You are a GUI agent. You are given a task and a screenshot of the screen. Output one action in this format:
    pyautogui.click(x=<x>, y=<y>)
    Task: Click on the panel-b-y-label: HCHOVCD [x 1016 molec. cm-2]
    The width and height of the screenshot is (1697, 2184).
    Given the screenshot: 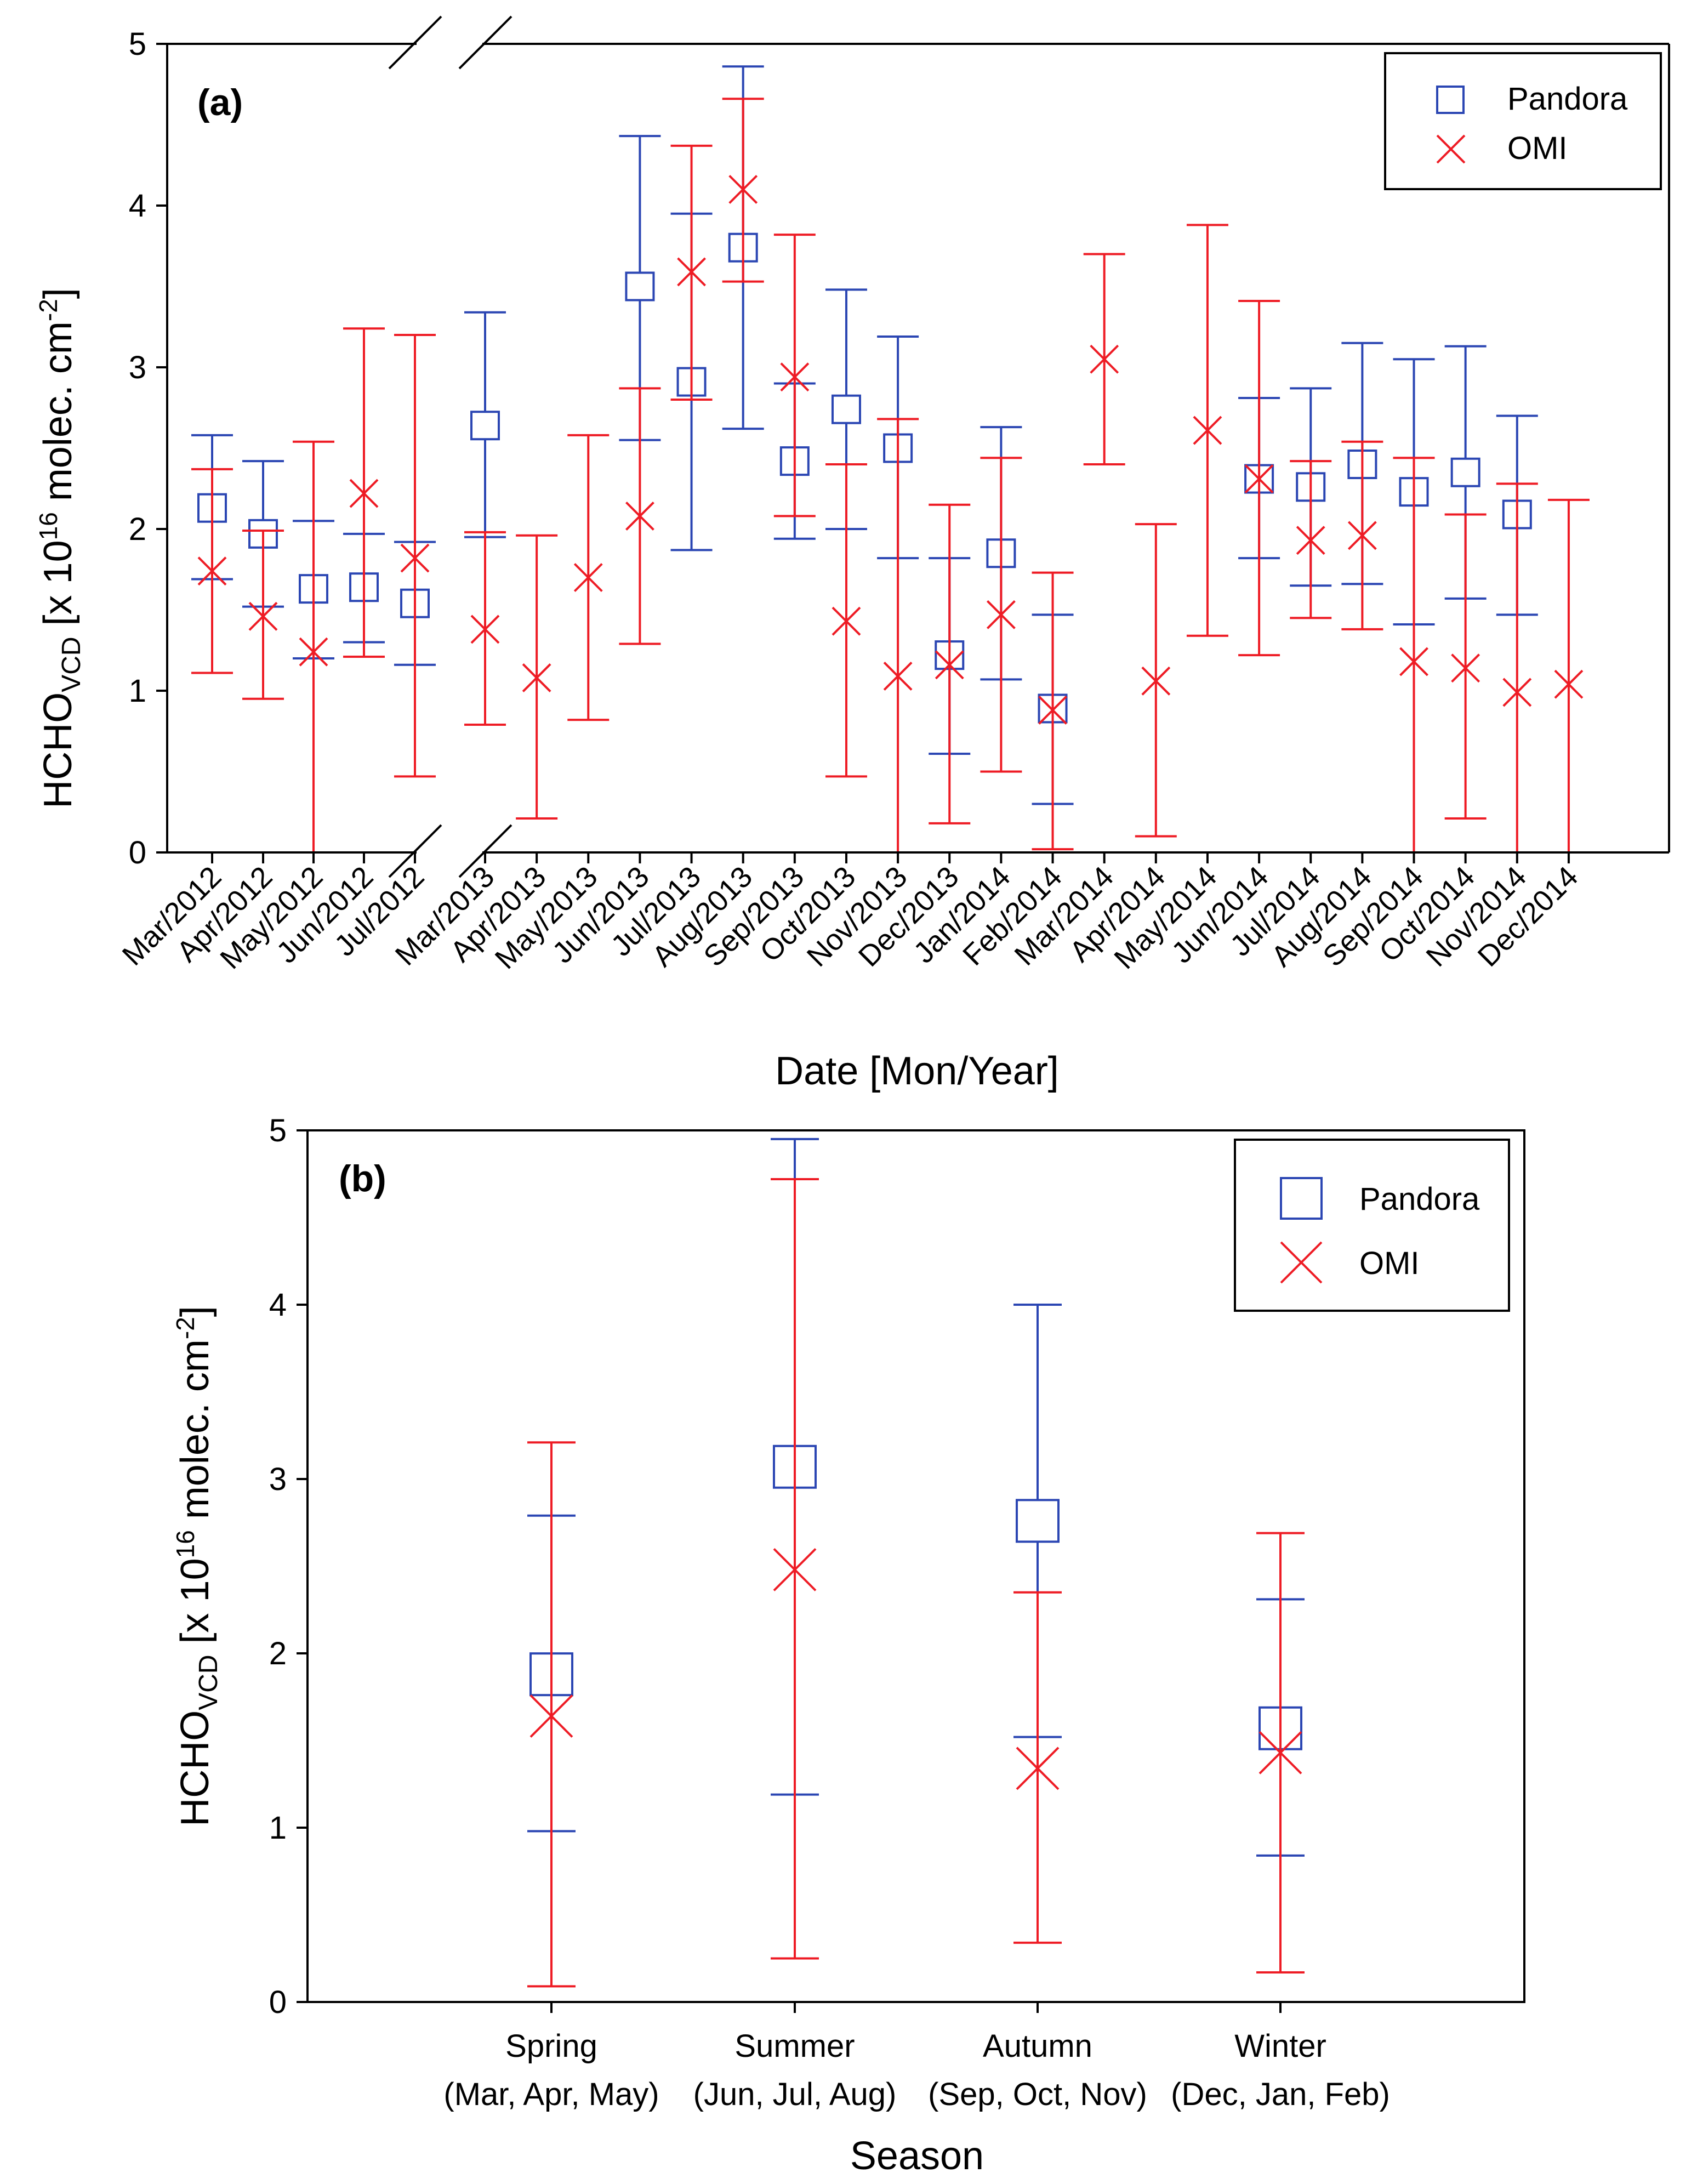 What is the action you would take?
    pyautogui.click(x=197, y=1566)
    